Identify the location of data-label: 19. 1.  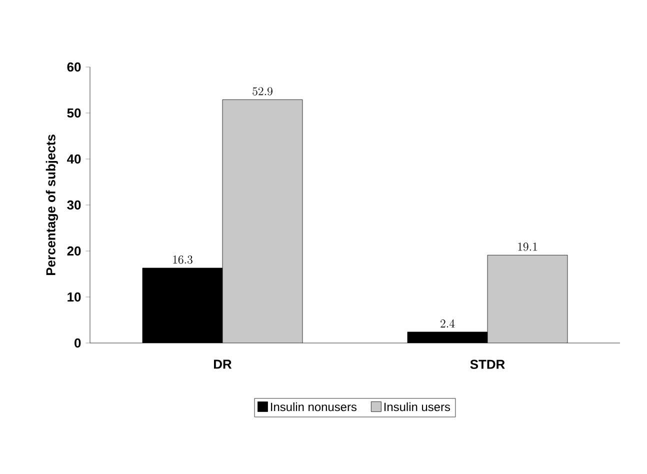
(527, 246).